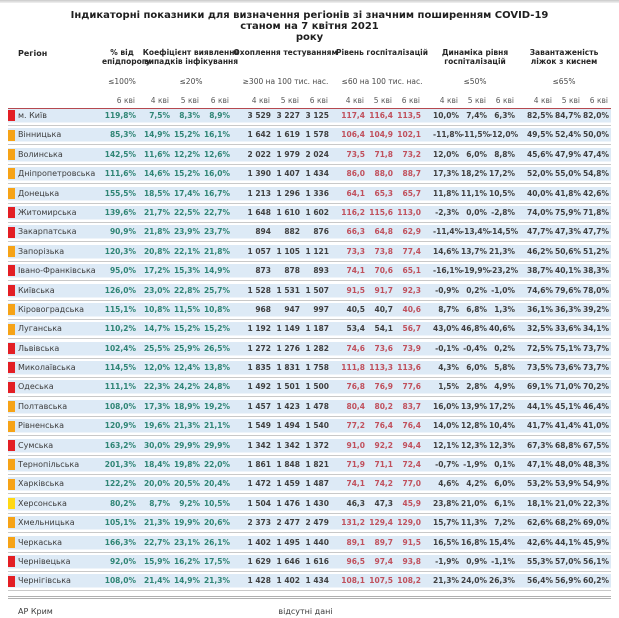 The image size is (619, 618). I want to click on detection-coef-value: 15,3%, so click(186, 271).